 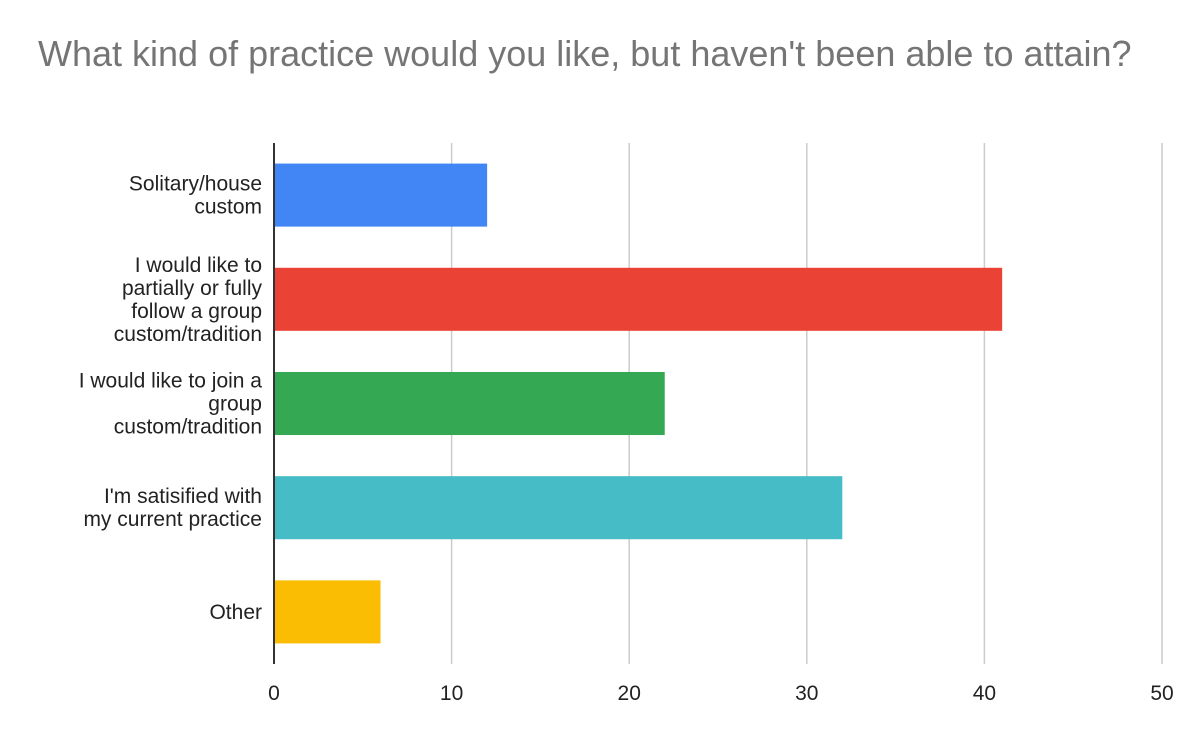 What do you see at coordinates (195, 184) in the screenshot?
I see `category-label-line: Solitary/house` at bounding box center [195, 184].